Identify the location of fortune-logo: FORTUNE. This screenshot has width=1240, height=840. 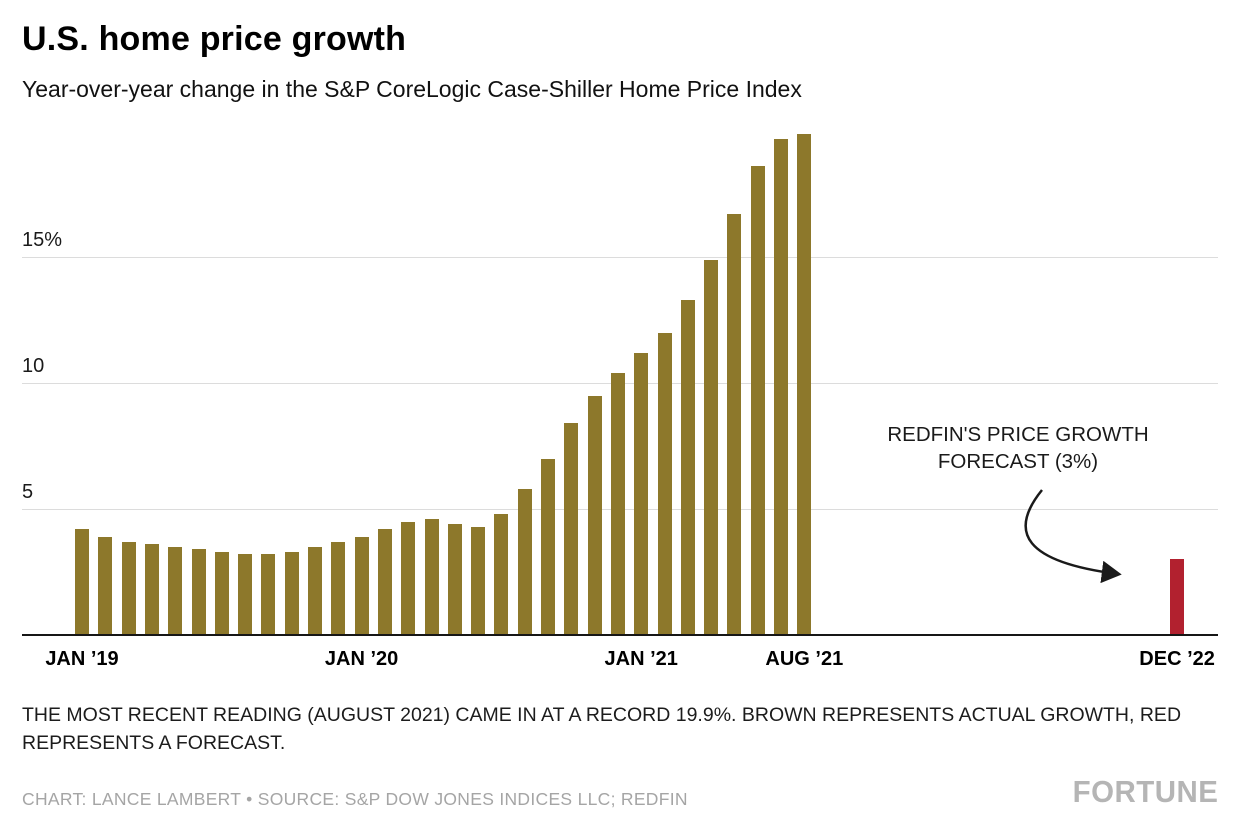
(1145, 791).